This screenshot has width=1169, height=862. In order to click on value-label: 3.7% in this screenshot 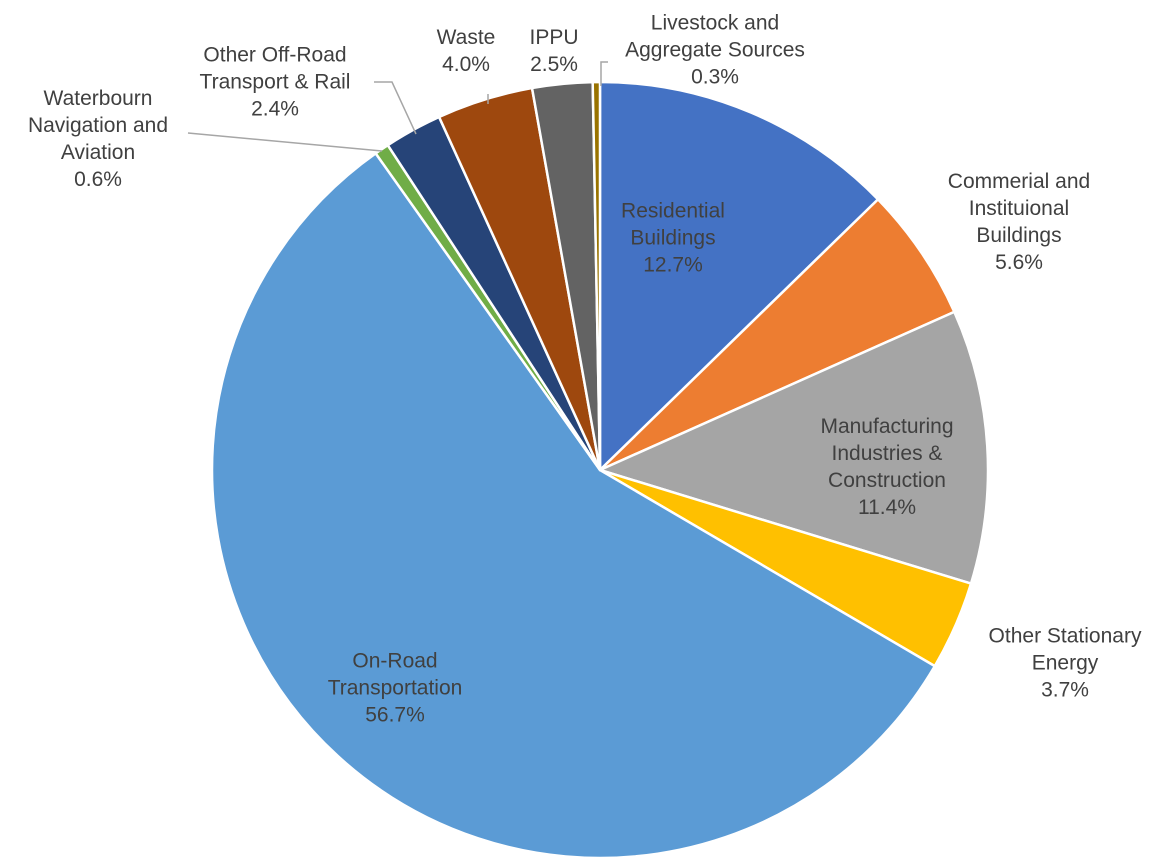, I will do `click(1065, 690)`.